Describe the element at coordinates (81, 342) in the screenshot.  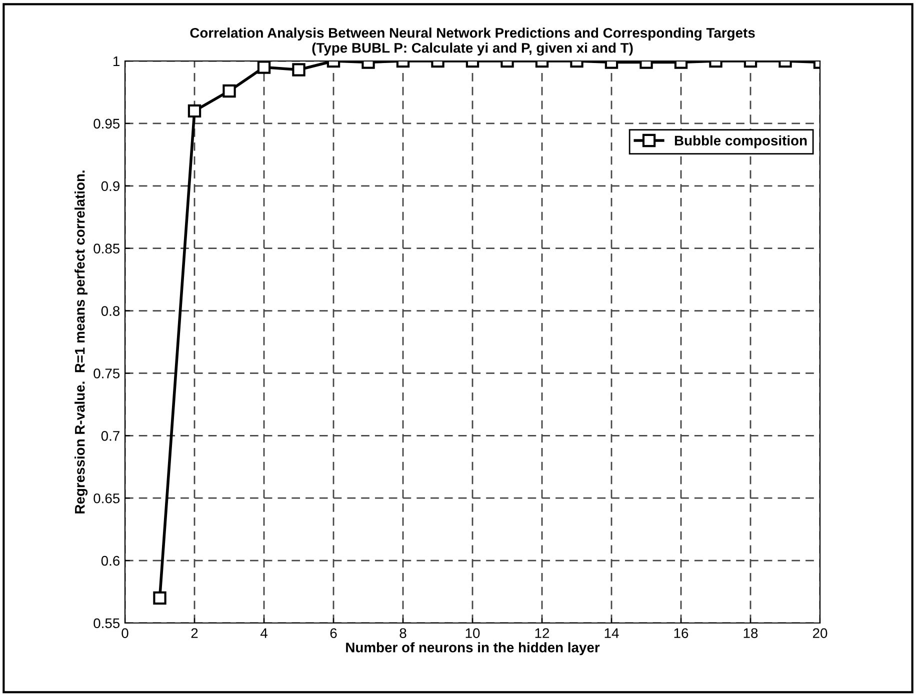
I see `y-axis-title: Regression R-value. R=1 means perfect correlation.` at that location.